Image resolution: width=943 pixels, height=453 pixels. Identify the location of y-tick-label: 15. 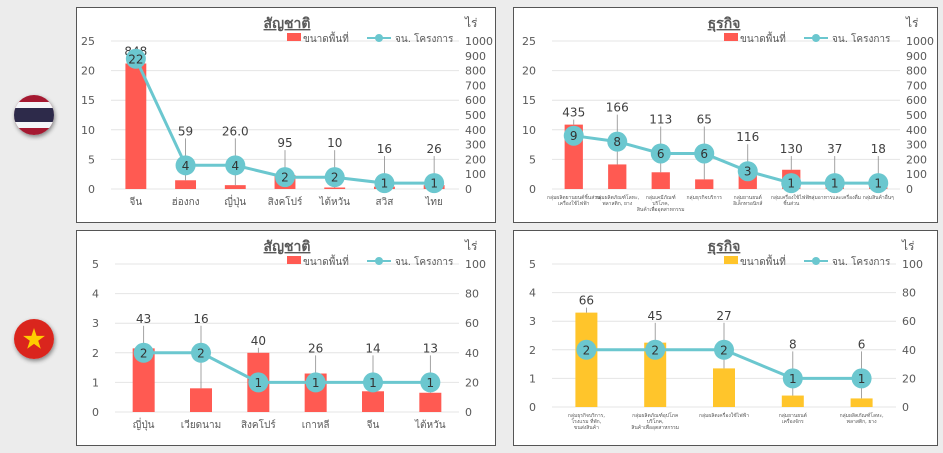
(529, 100).